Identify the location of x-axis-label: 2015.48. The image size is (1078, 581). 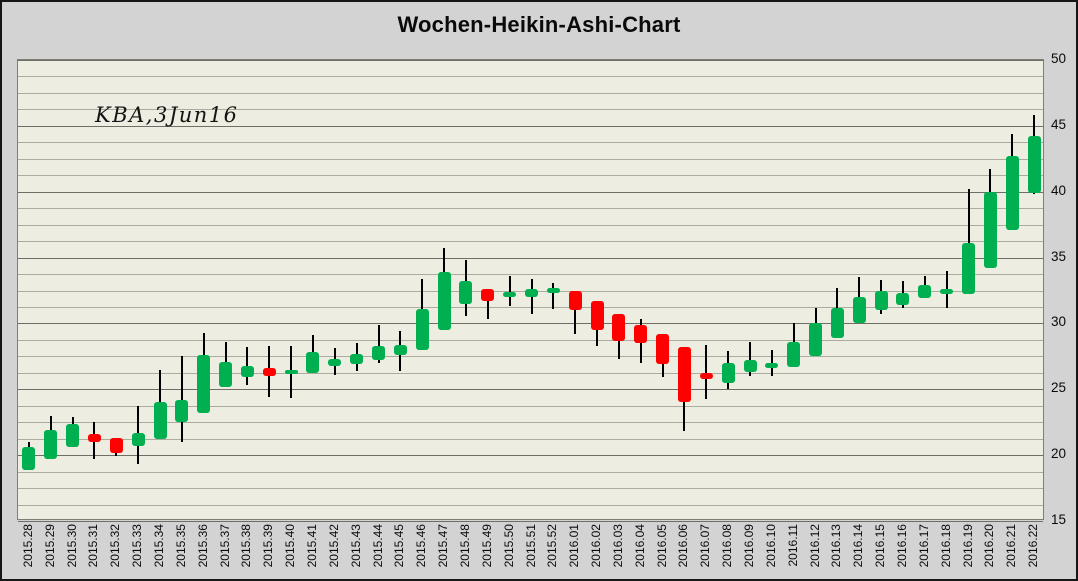
(464, 546).